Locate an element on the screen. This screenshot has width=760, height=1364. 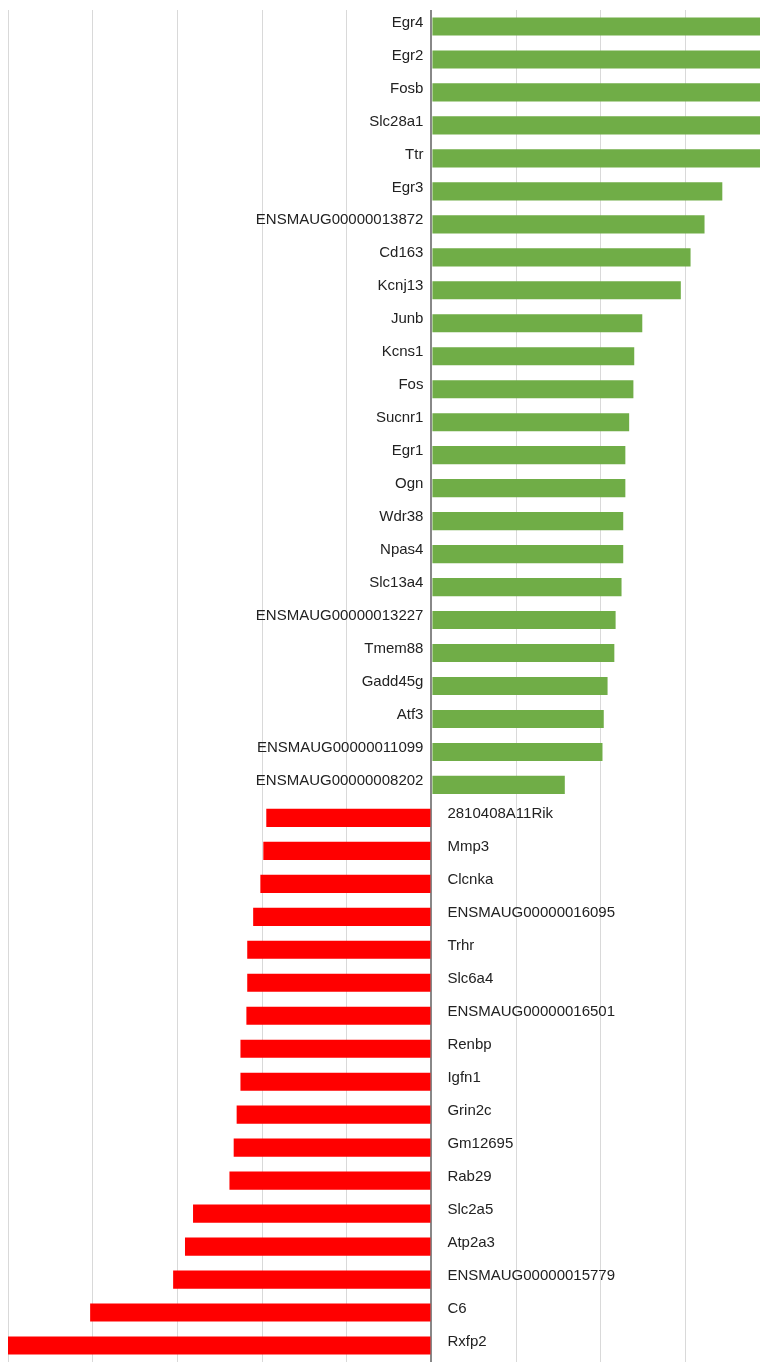
y-tick-label: Slc6a4 is located at coordinates (470, 977).